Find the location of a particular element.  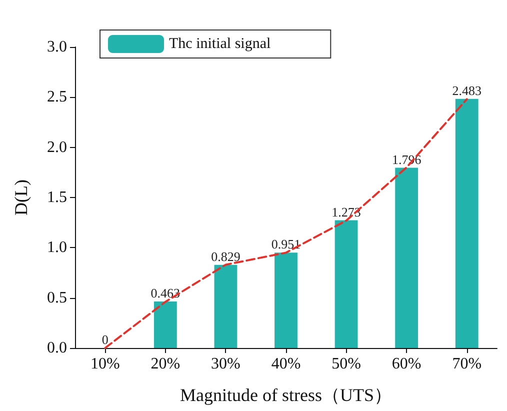

x-tick-label: 40% is located at coordinates (286, 364).